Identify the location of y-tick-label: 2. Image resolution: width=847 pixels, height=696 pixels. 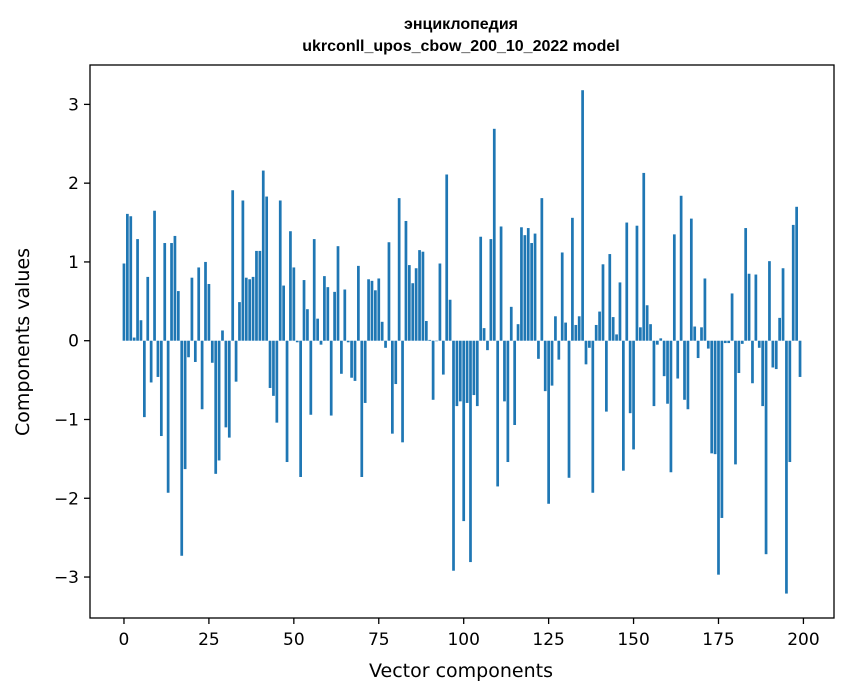
(73, 184).